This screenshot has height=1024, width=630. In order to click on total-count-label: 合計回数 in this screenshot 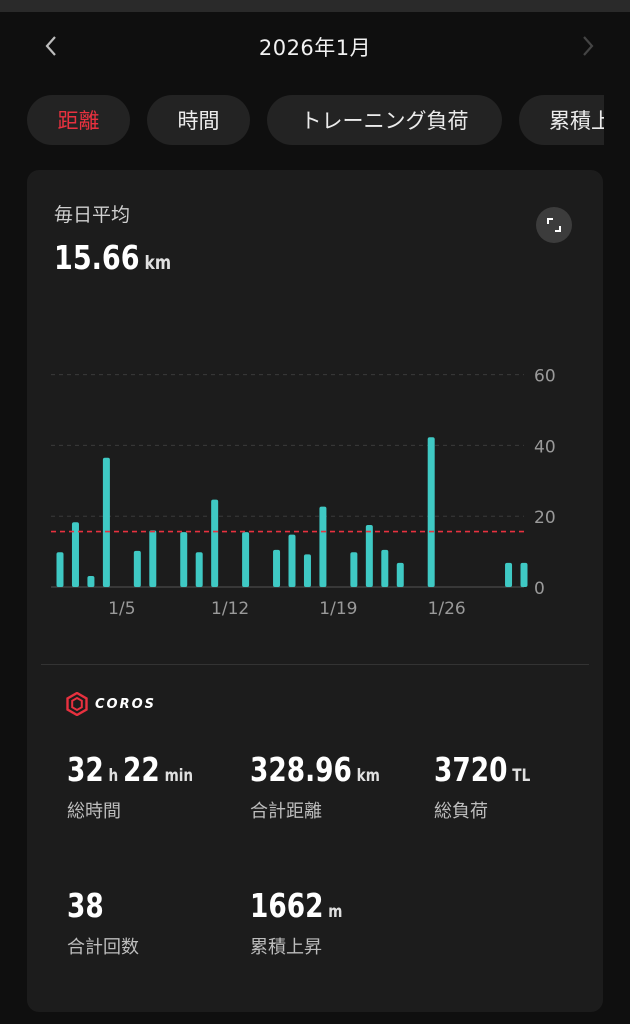, I will do `click(103, 947)`.